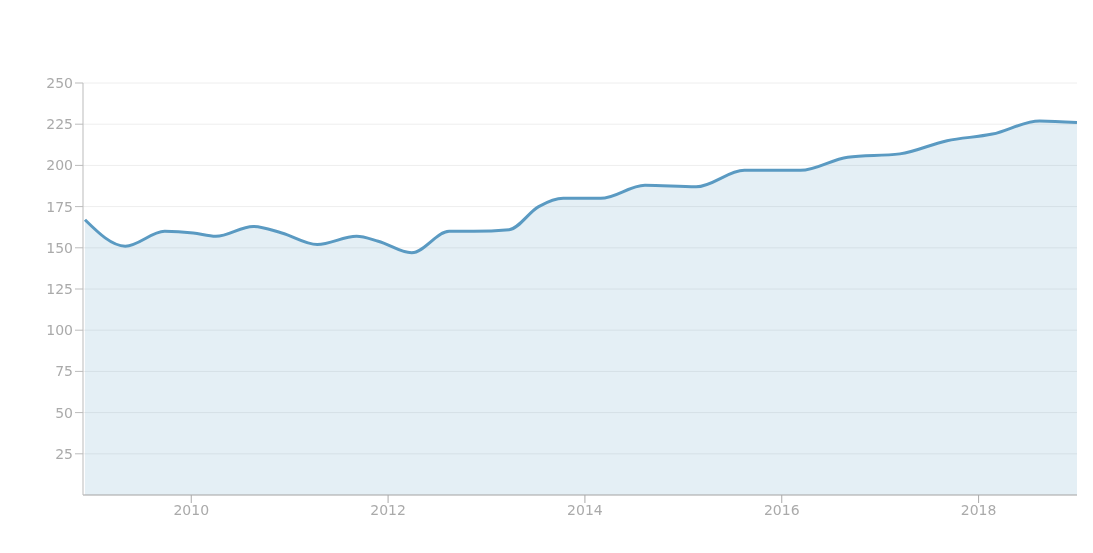 The height and width of the screenshot is (553, 1093). What do you see at coordinates (59, 288) in the screenshot?
I see `y-tick-label: 125` at bounding box center [59, 288].